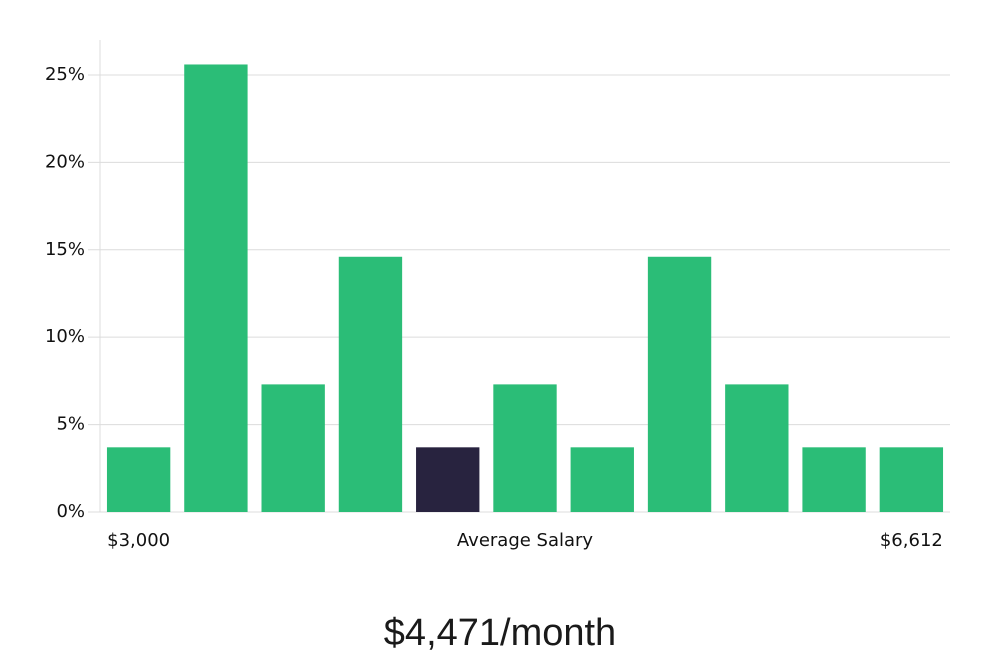 This screenshot has width=1000, height=660. What do you see at coordinates (65, 336) in the screenshot?
I see `y-tick-label: 10%` at bounding box center [65, 336].